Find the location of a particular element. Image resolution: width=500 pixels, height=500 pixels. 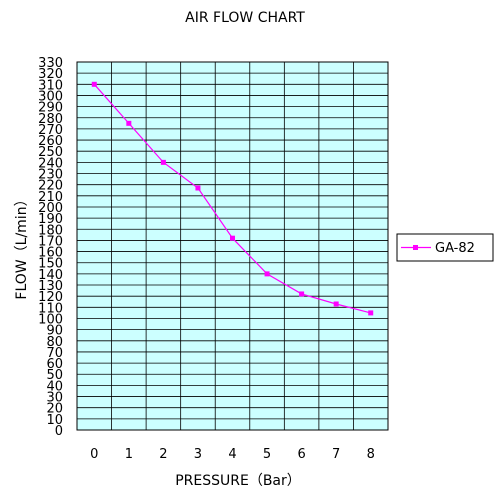

x-tick-label: 4 is located at coordinates (232, 454).